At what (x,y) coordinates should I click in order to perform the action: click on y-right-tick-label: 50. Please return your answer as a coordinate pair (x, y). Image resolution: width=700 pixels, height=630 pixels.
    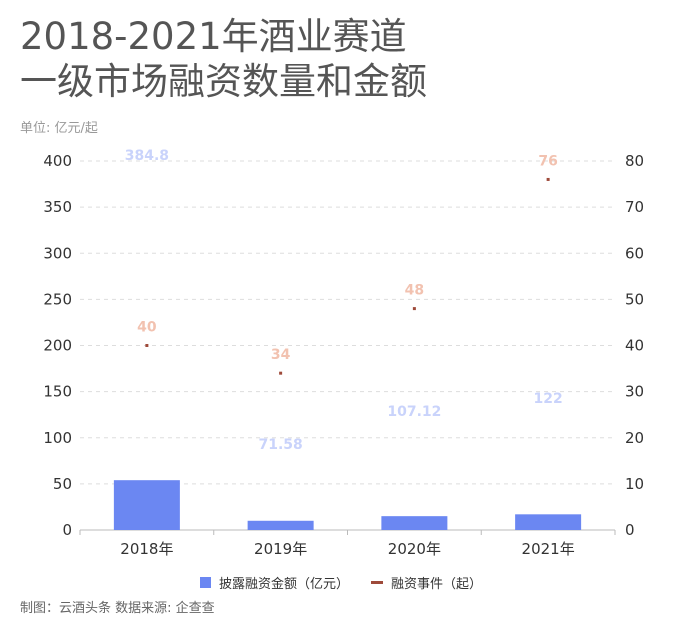
    Looking at the image, I should click on (634, 299).